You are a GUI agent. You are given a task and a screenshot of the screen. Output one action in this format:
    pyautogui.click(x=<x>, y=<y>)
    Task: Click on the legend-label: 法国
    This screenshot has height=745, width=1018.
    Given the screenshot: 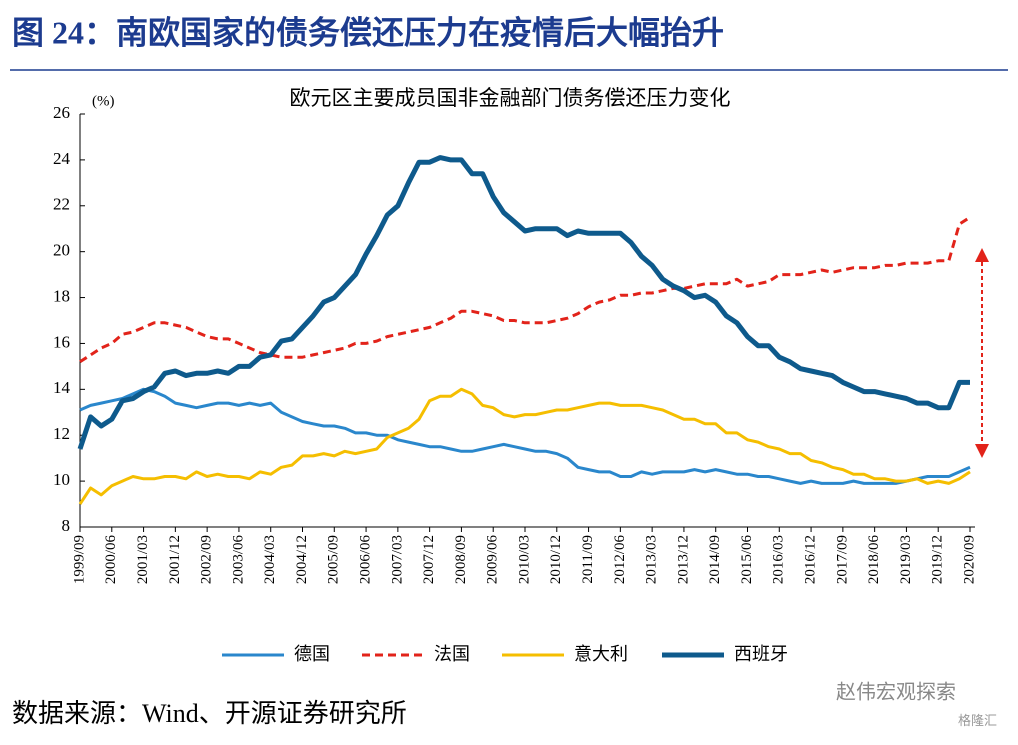 What is the action you would take?
    pyautogui.click(x=452, y=654)
    